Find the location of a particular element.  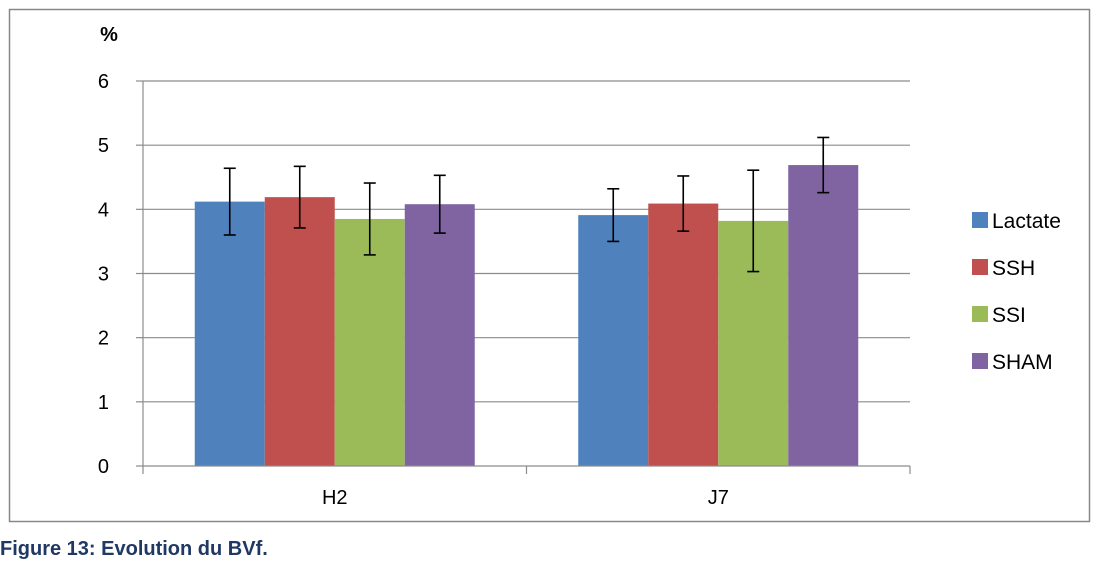

y-tick-label: 3 is located at coordinates (103, 275).